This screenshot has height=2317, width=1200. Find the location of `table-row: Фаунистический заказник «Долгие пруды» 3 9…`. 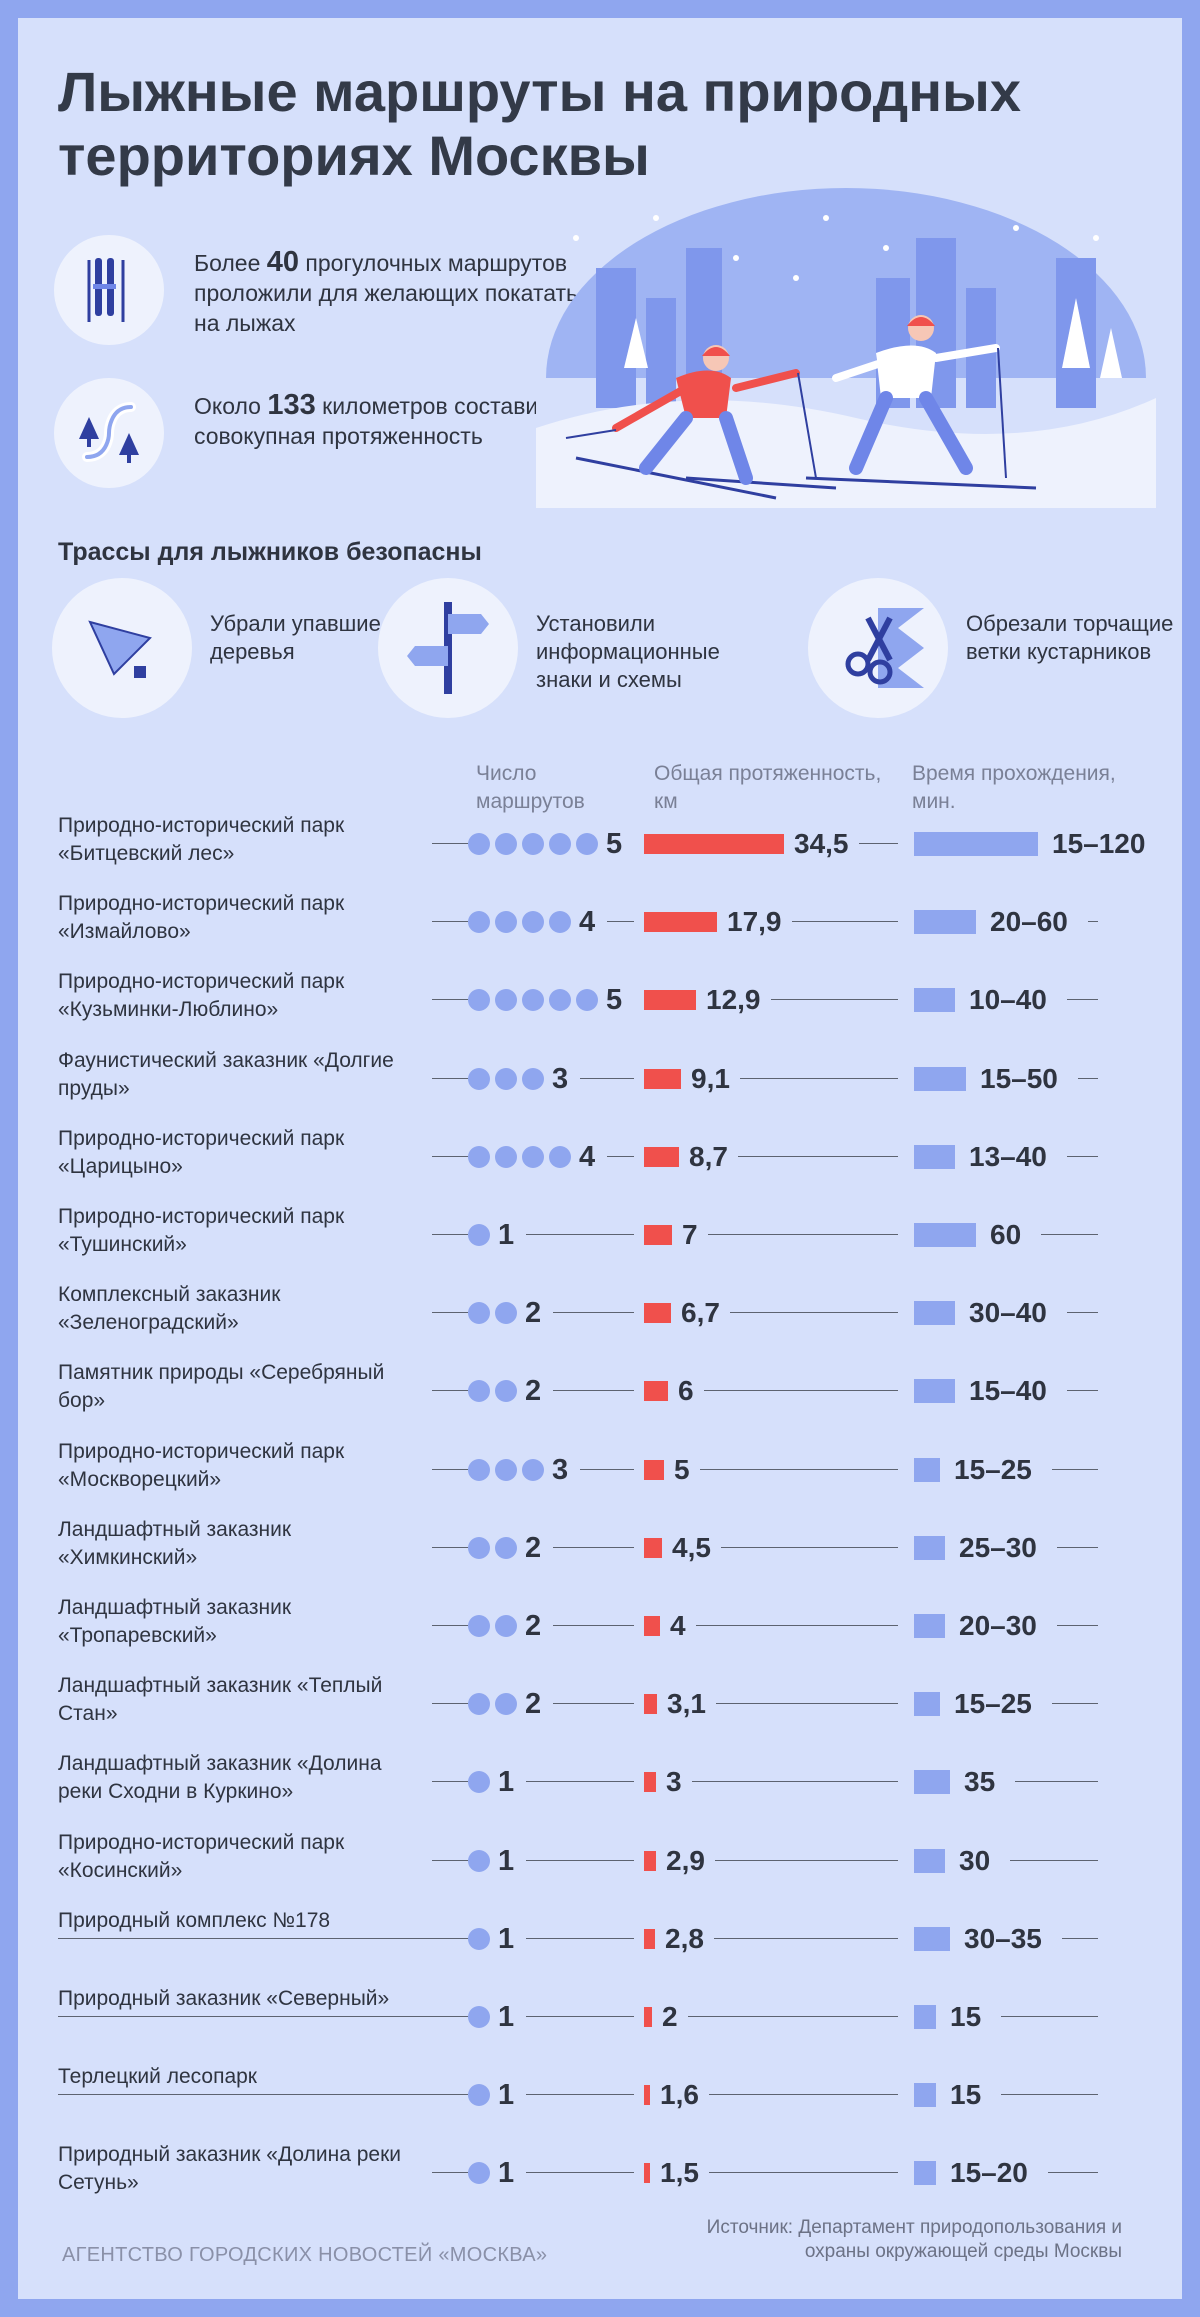

table-row: Фаунистический заказник «Долгие пруды» 3 9… is located at coordinates (600, 1085).